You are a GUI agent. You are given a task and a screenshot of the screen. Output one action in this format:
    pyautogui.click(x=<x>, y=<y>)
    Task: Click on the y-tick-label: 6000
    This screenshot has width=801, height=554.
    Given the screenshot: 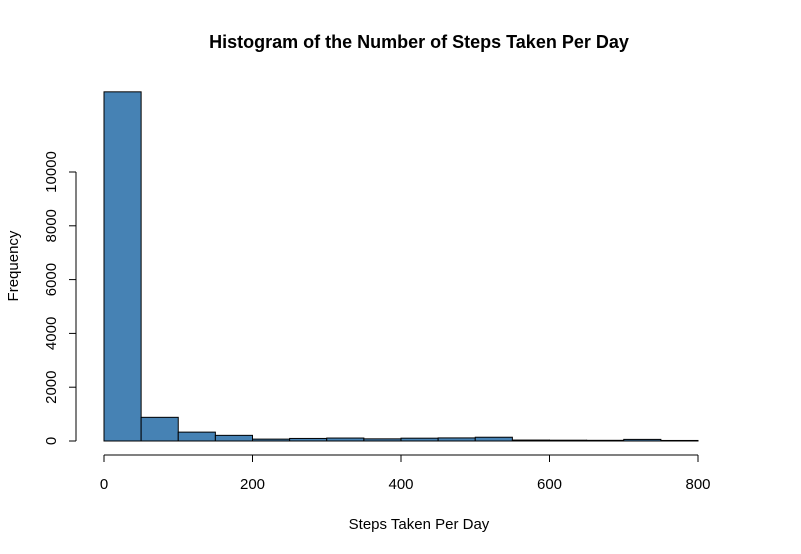 What is the action you would take?
    pyautogui.click(x=51, y=279)
    